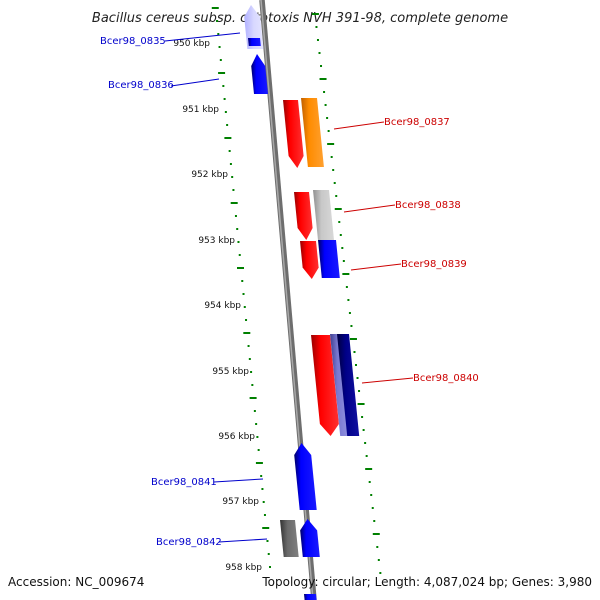 This screenshot has height=600, width=600. I want to click on gene-bcer98-0840c, so click(348, 385).